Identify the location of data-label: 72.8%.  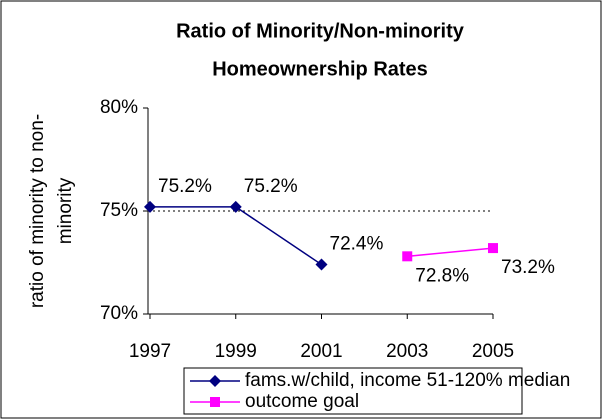
(442, 275).